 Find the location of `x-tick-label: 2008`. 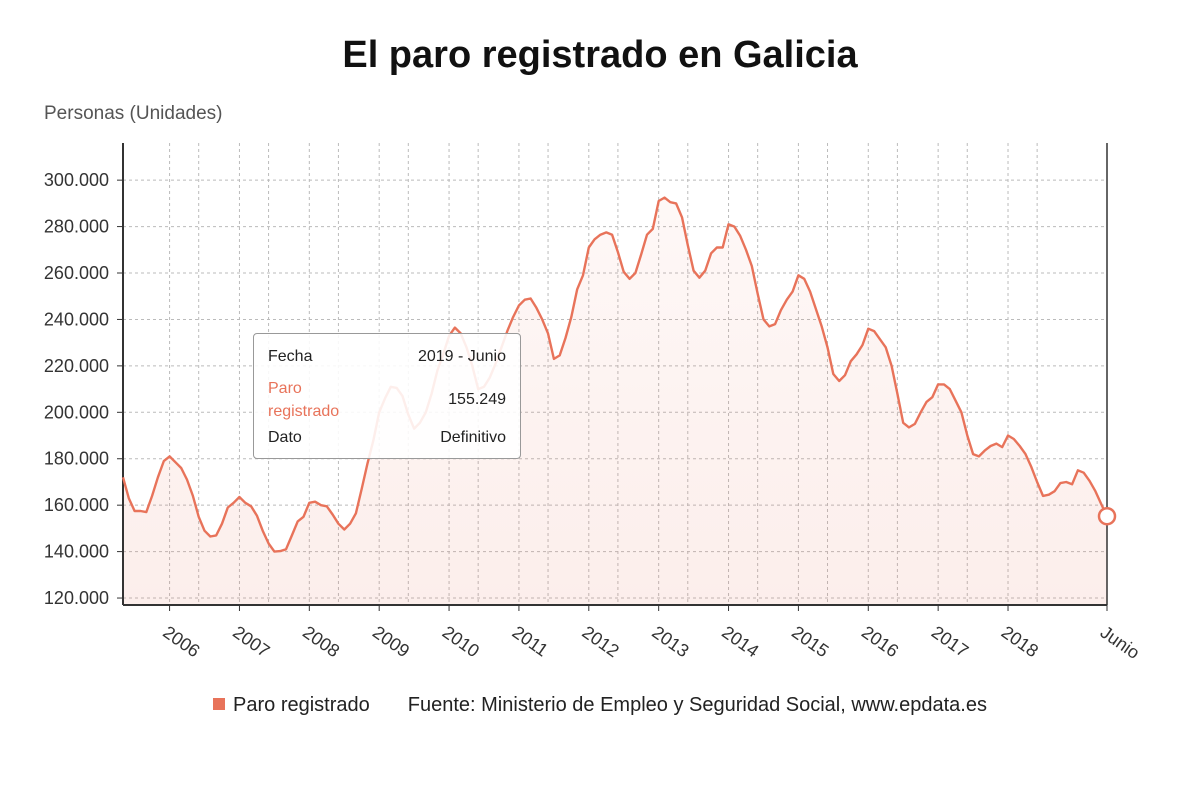

x-tick-label: 2008 is located at coordinates (321, 641).